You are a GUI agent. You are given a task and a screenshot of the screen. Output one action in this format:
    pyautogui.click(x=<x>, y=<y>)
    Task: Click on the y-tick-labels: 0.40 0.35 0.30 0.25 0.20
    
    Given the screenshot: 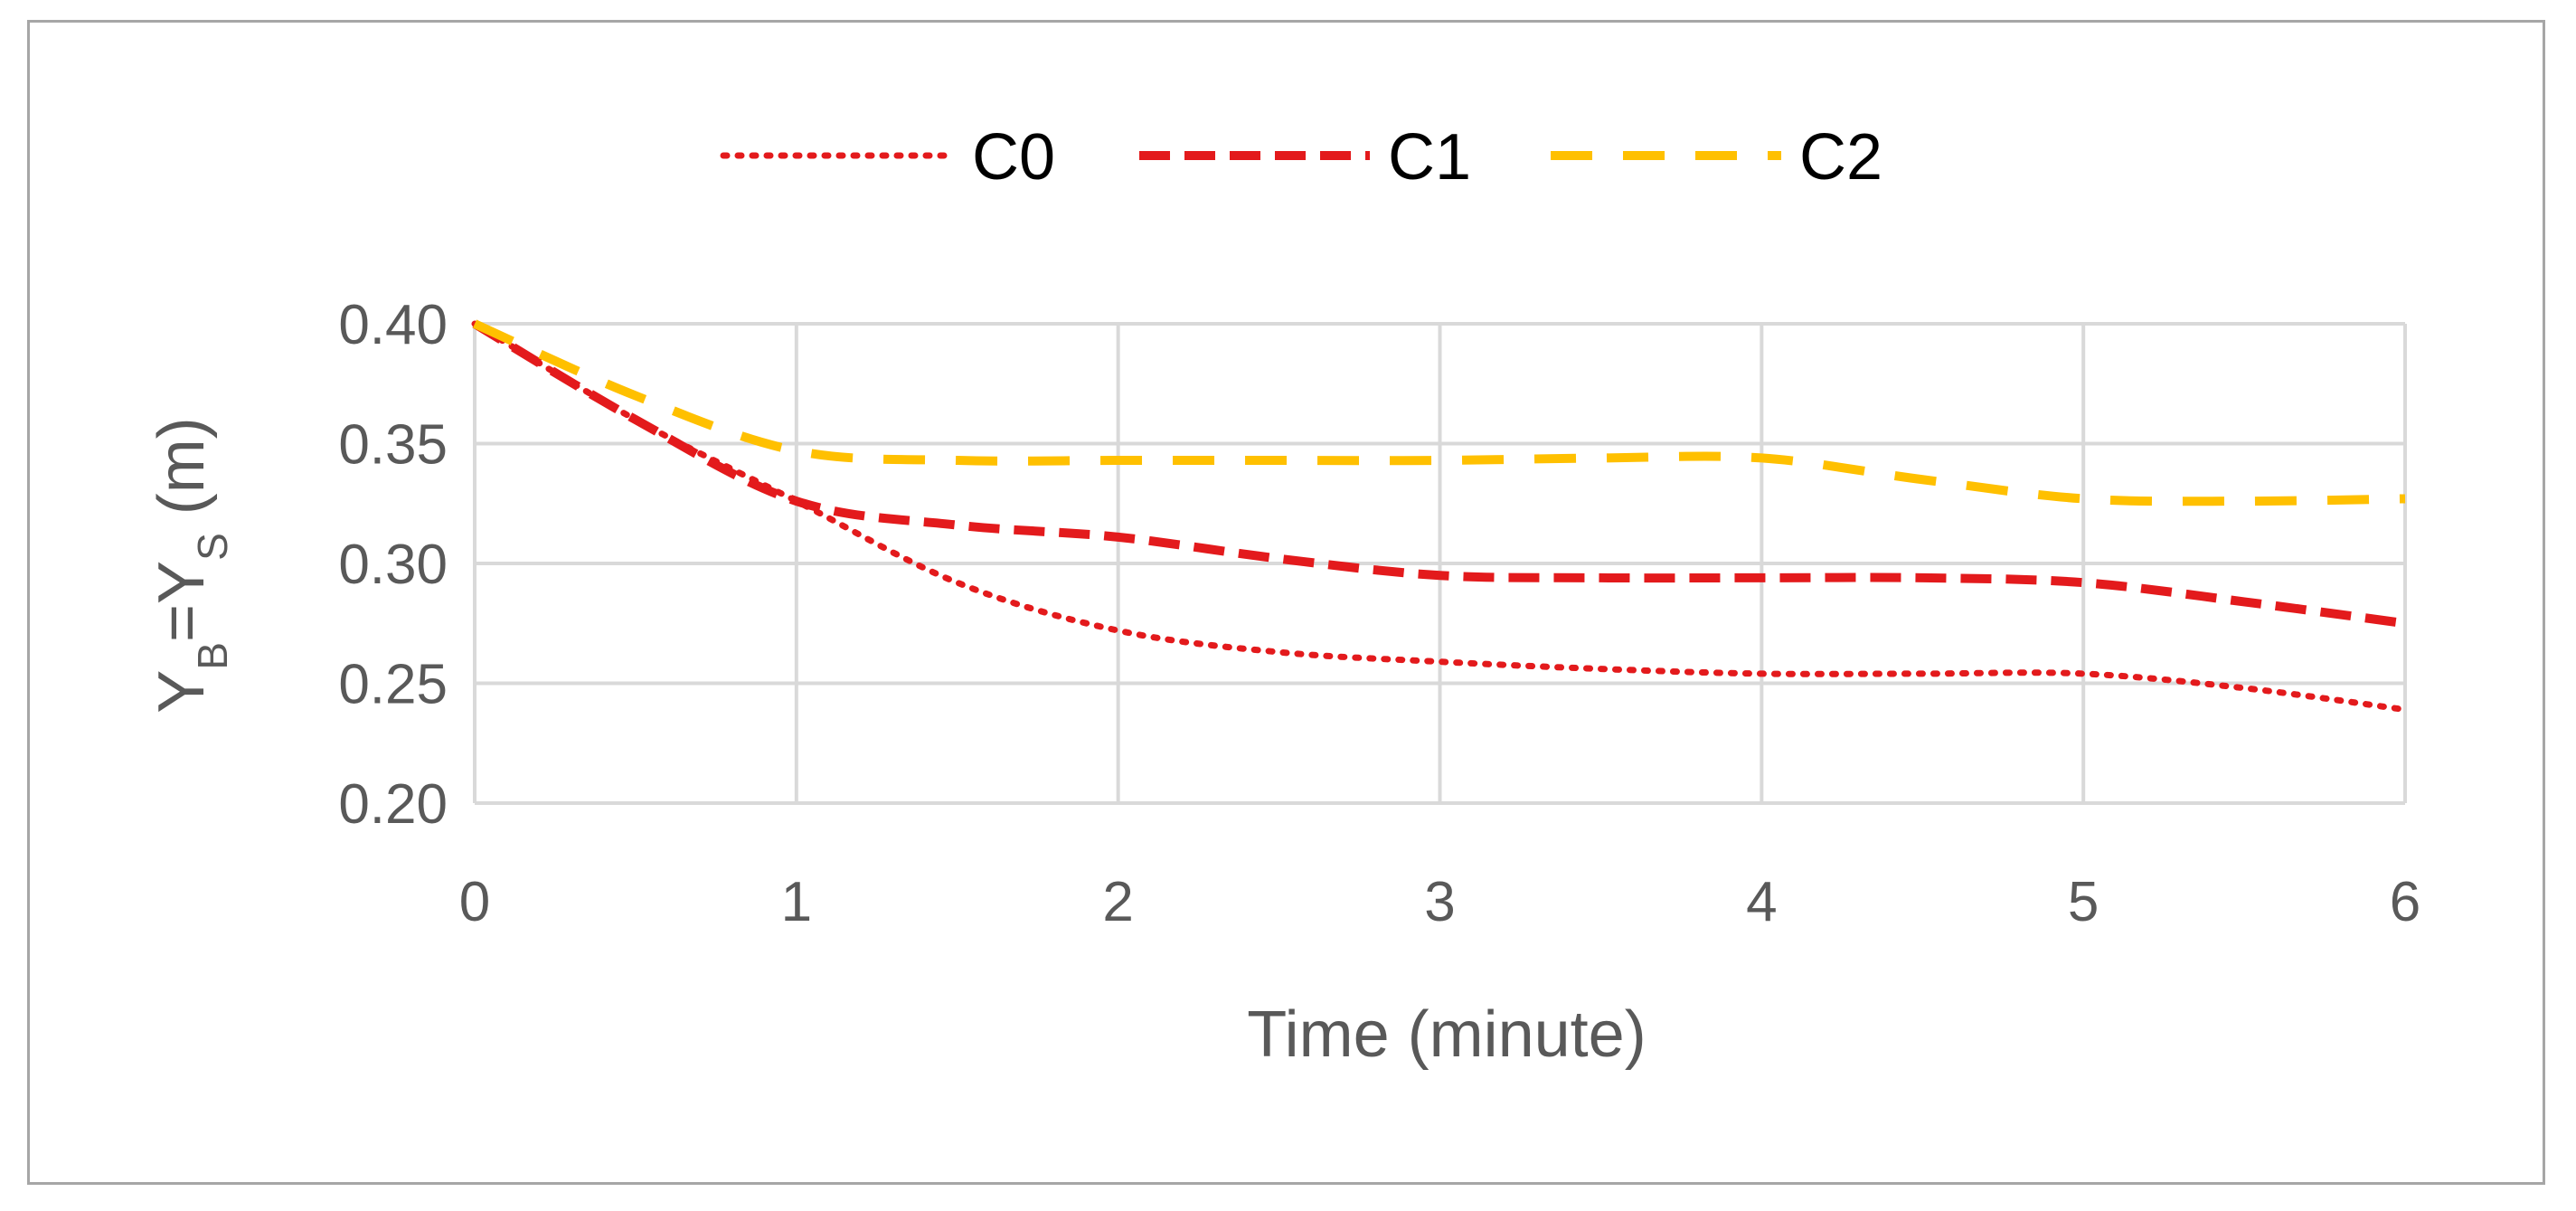 What is the action you would take?
    pyautogui.click(x=393, y=565)
    